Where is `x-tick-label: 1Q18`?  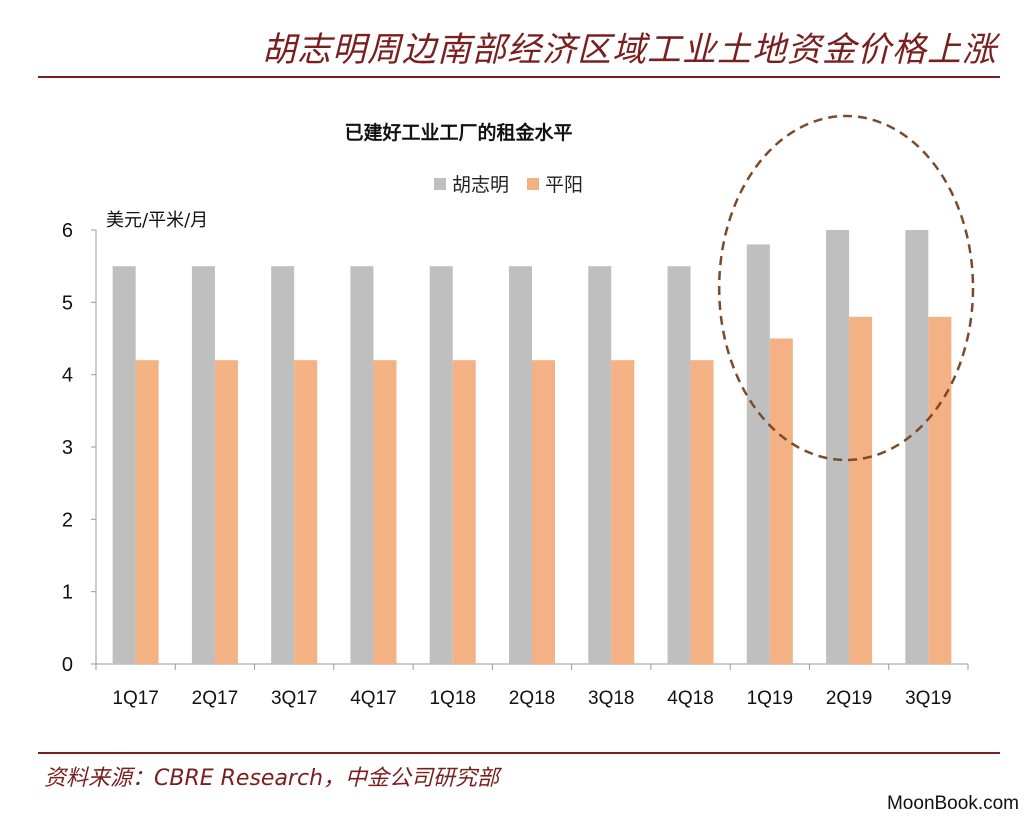
x-tick-label: 1Q18 is located at coordinates (452, 698).